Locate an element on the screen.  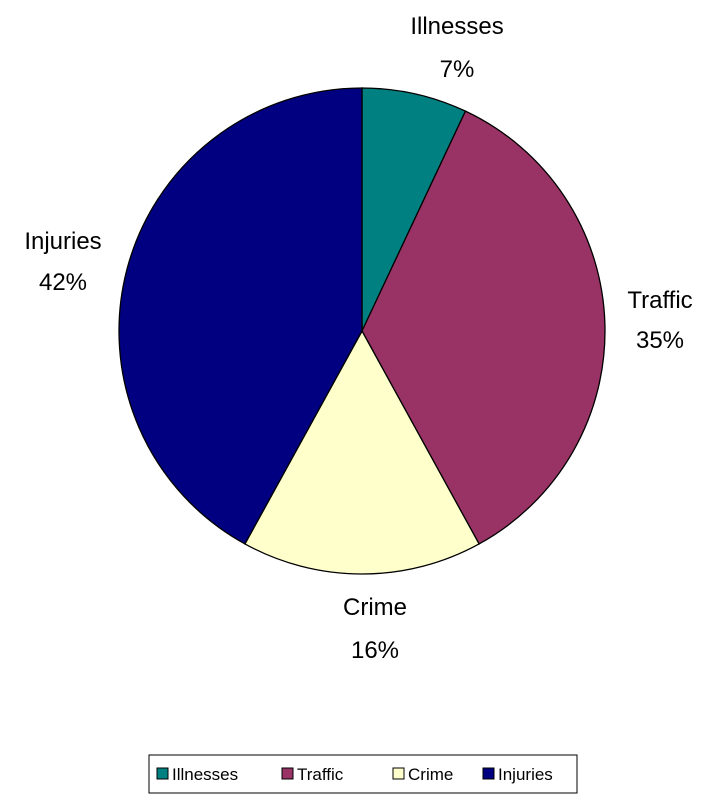
legend-swatch-illnesses is located at coordinates (162, 773).